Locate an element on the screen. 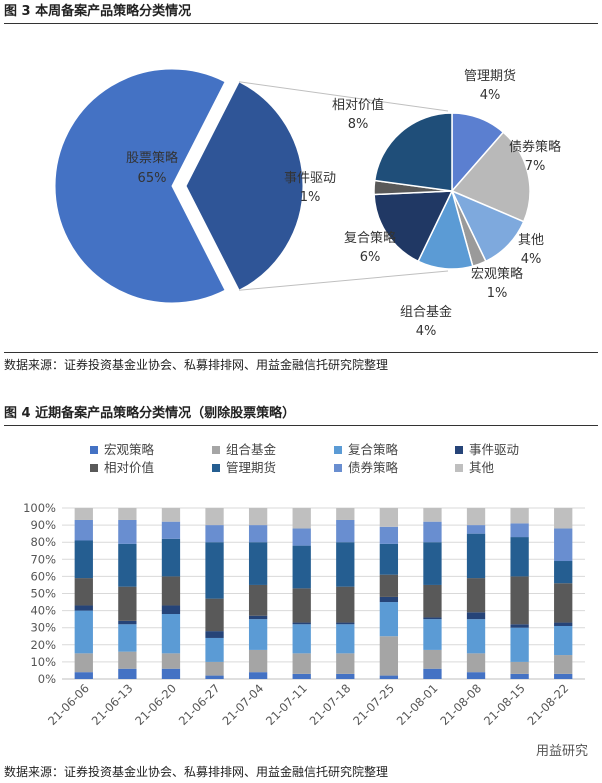 The width and height of the screenshot is (602, 783). secondary-label-2: 其他 is located at coordinates (531, 240).